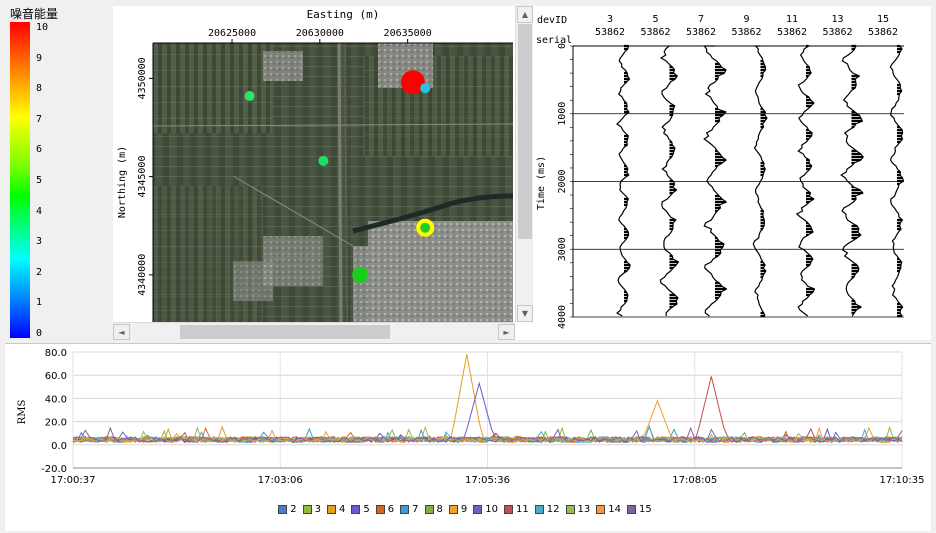 The width and height of the screenshot is (936, 533). What do you see at coordinates (59, 446) in the screenshot?
I see `rms-ytick-label: 0.0` at bounding box center [59, 446].